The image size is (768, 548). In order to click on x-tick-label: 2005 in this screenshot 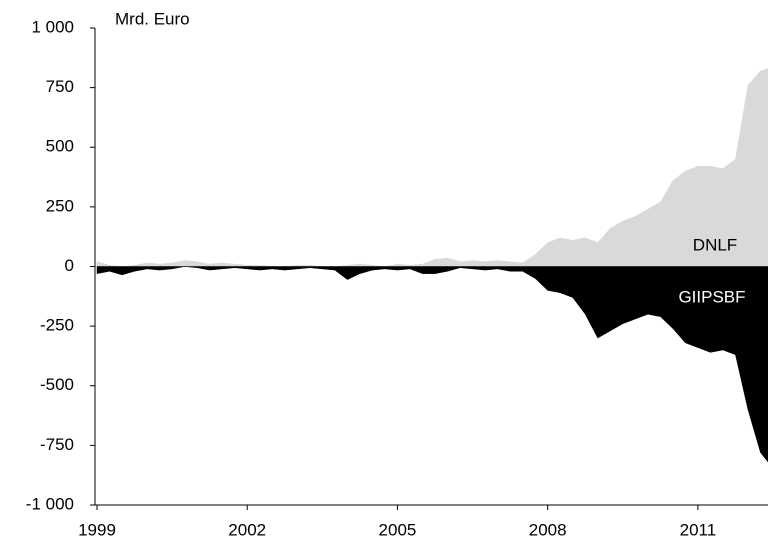, I will do `click(398, 529)`.